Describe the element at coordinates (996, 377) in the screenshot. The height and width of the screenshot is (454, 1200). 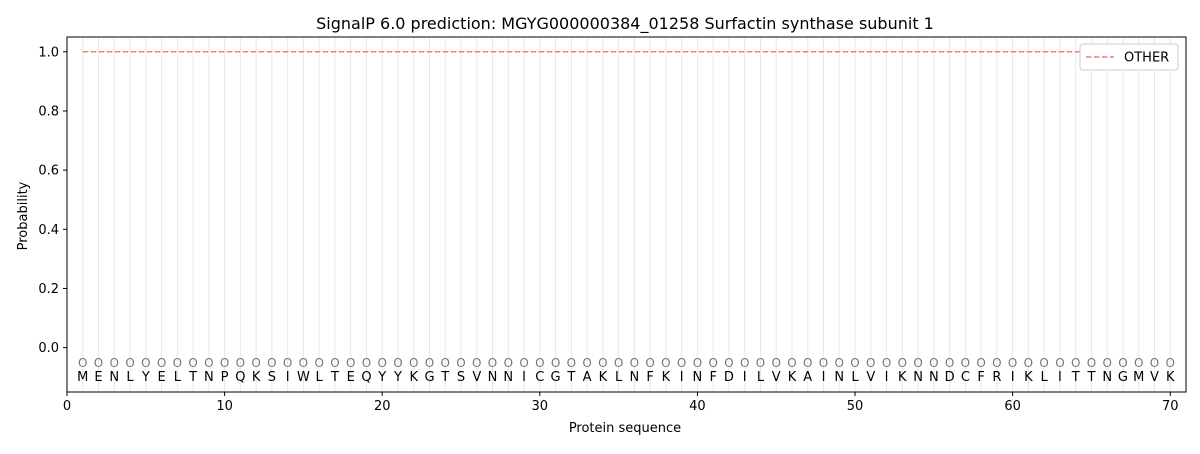
I see `residue-label: R` at that location.